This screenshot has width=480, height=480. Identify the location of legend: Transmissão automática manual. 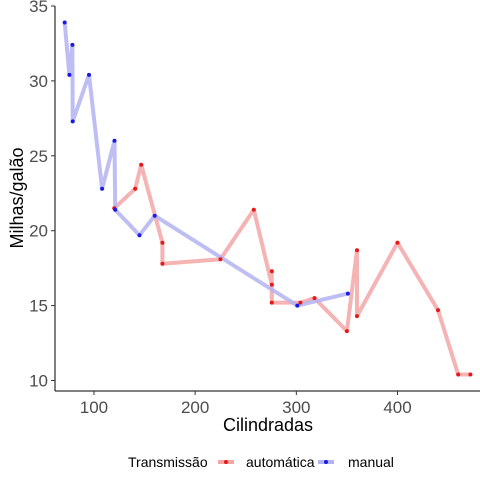
(261, 462).